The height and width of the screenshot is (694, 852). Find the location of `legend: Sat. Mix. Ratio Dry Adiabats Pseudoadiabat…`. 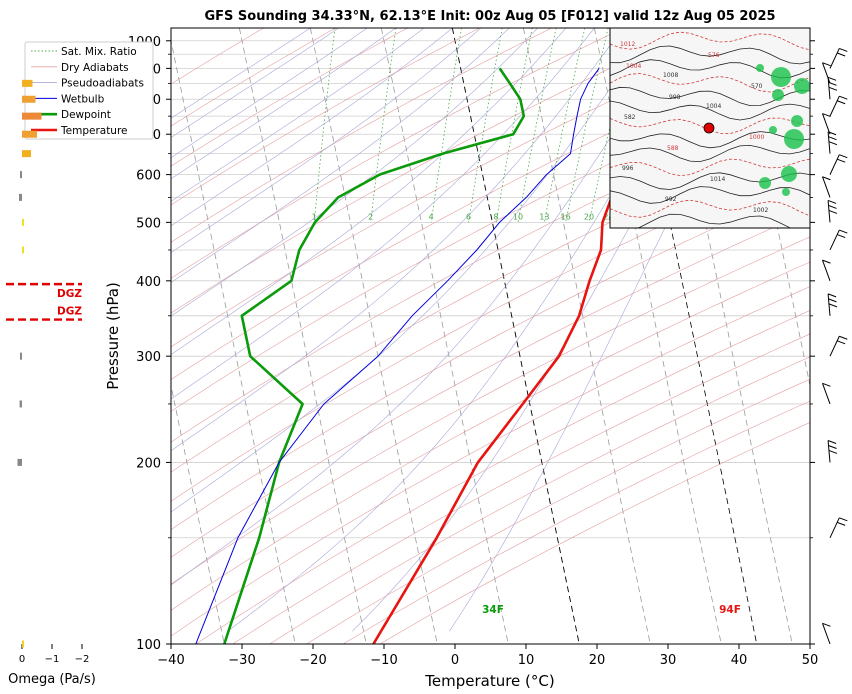

legend: Sat. Mix. Ratio Dry Adiabats Pseudoadiabat… is located at coordinates (89, 90).